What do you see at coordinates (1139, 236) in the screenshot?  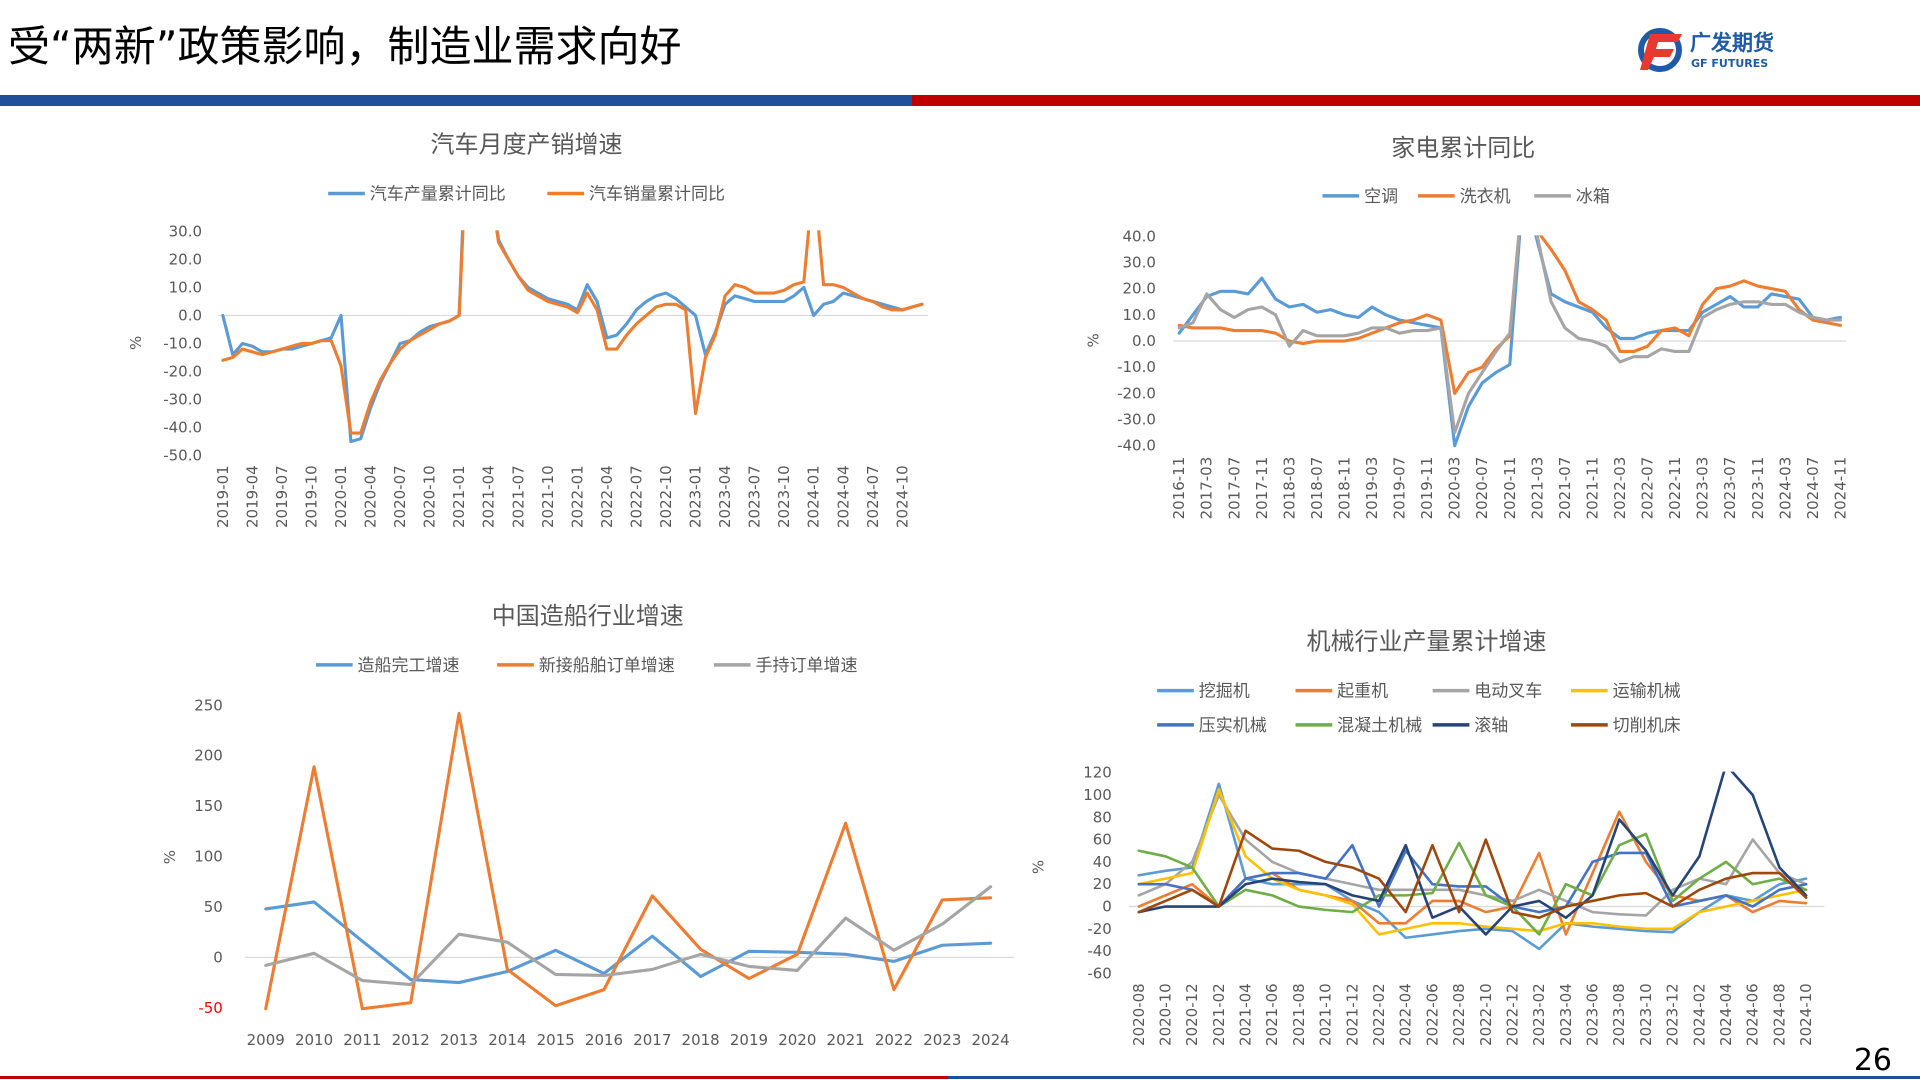 I see `y-tick-label: 40.0` at bounding box center [1139, 236].